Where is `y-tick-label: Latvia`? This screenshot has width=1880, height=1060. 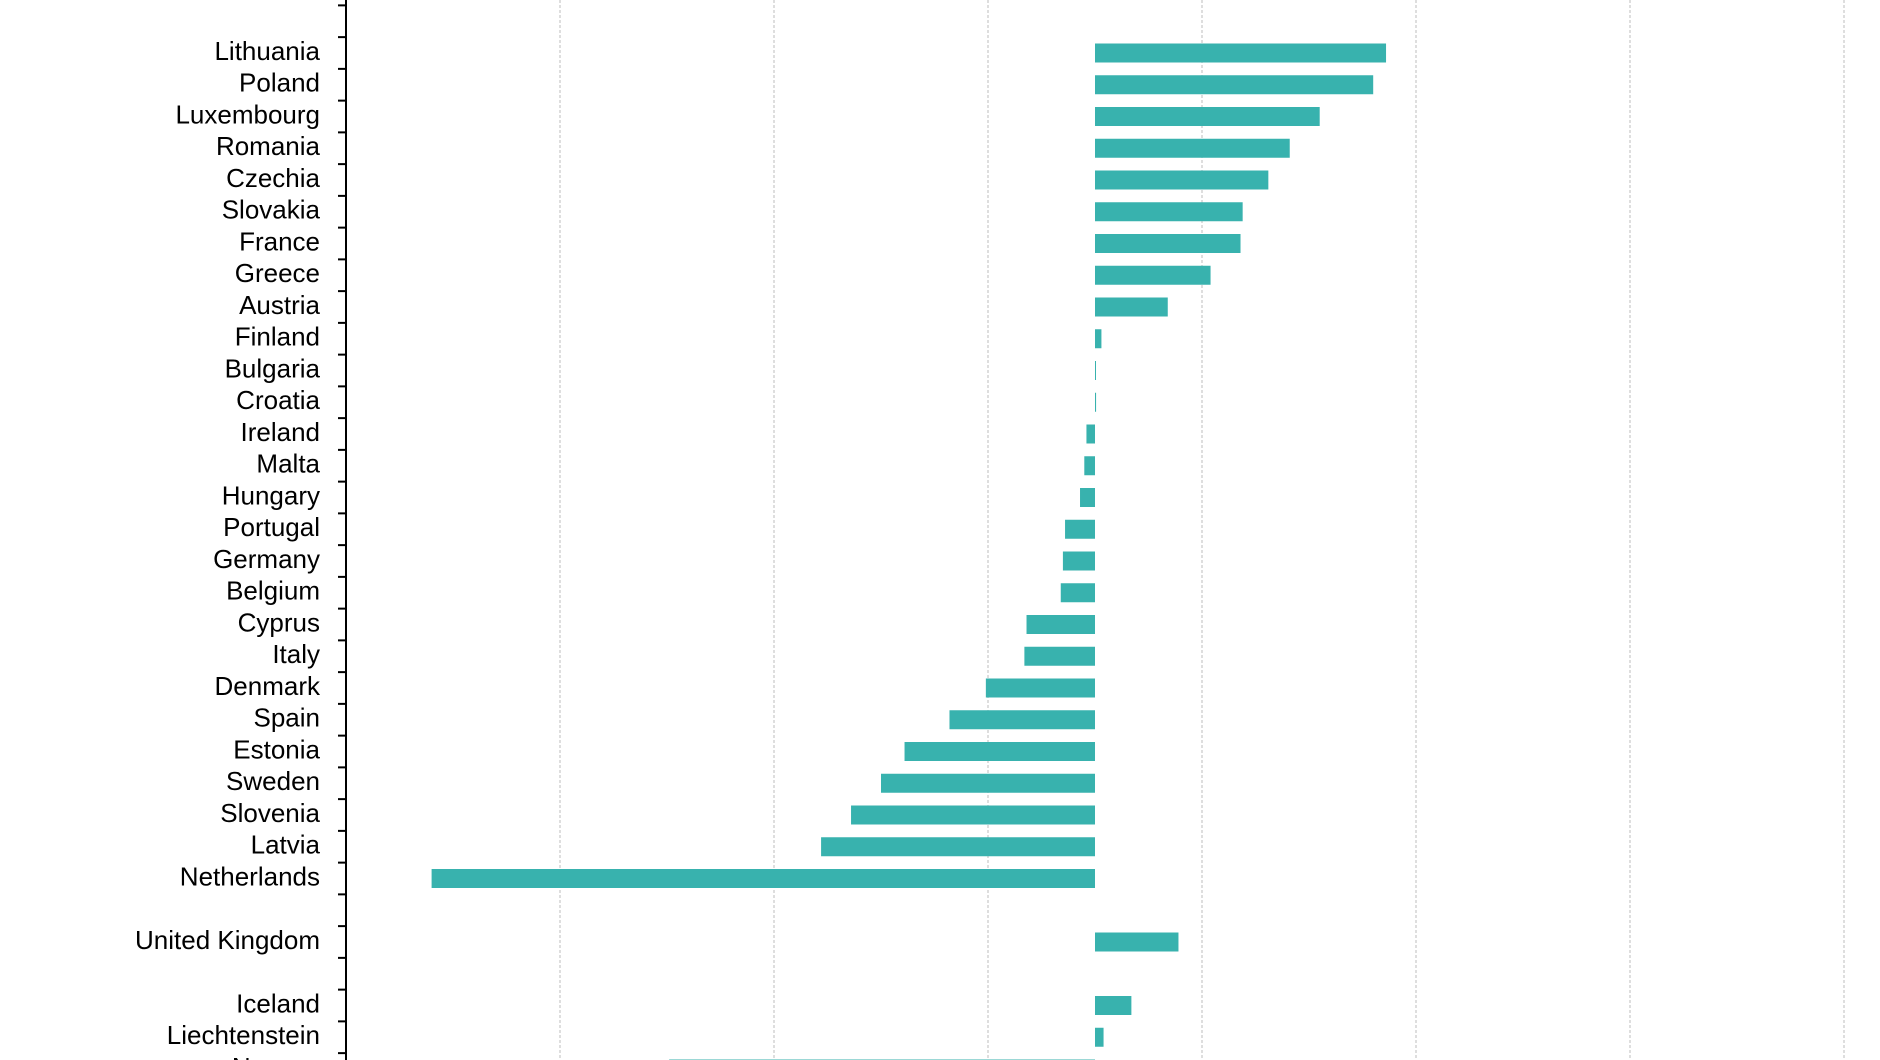 y-tick-label: Latvia is located at coordinates (286, 845).